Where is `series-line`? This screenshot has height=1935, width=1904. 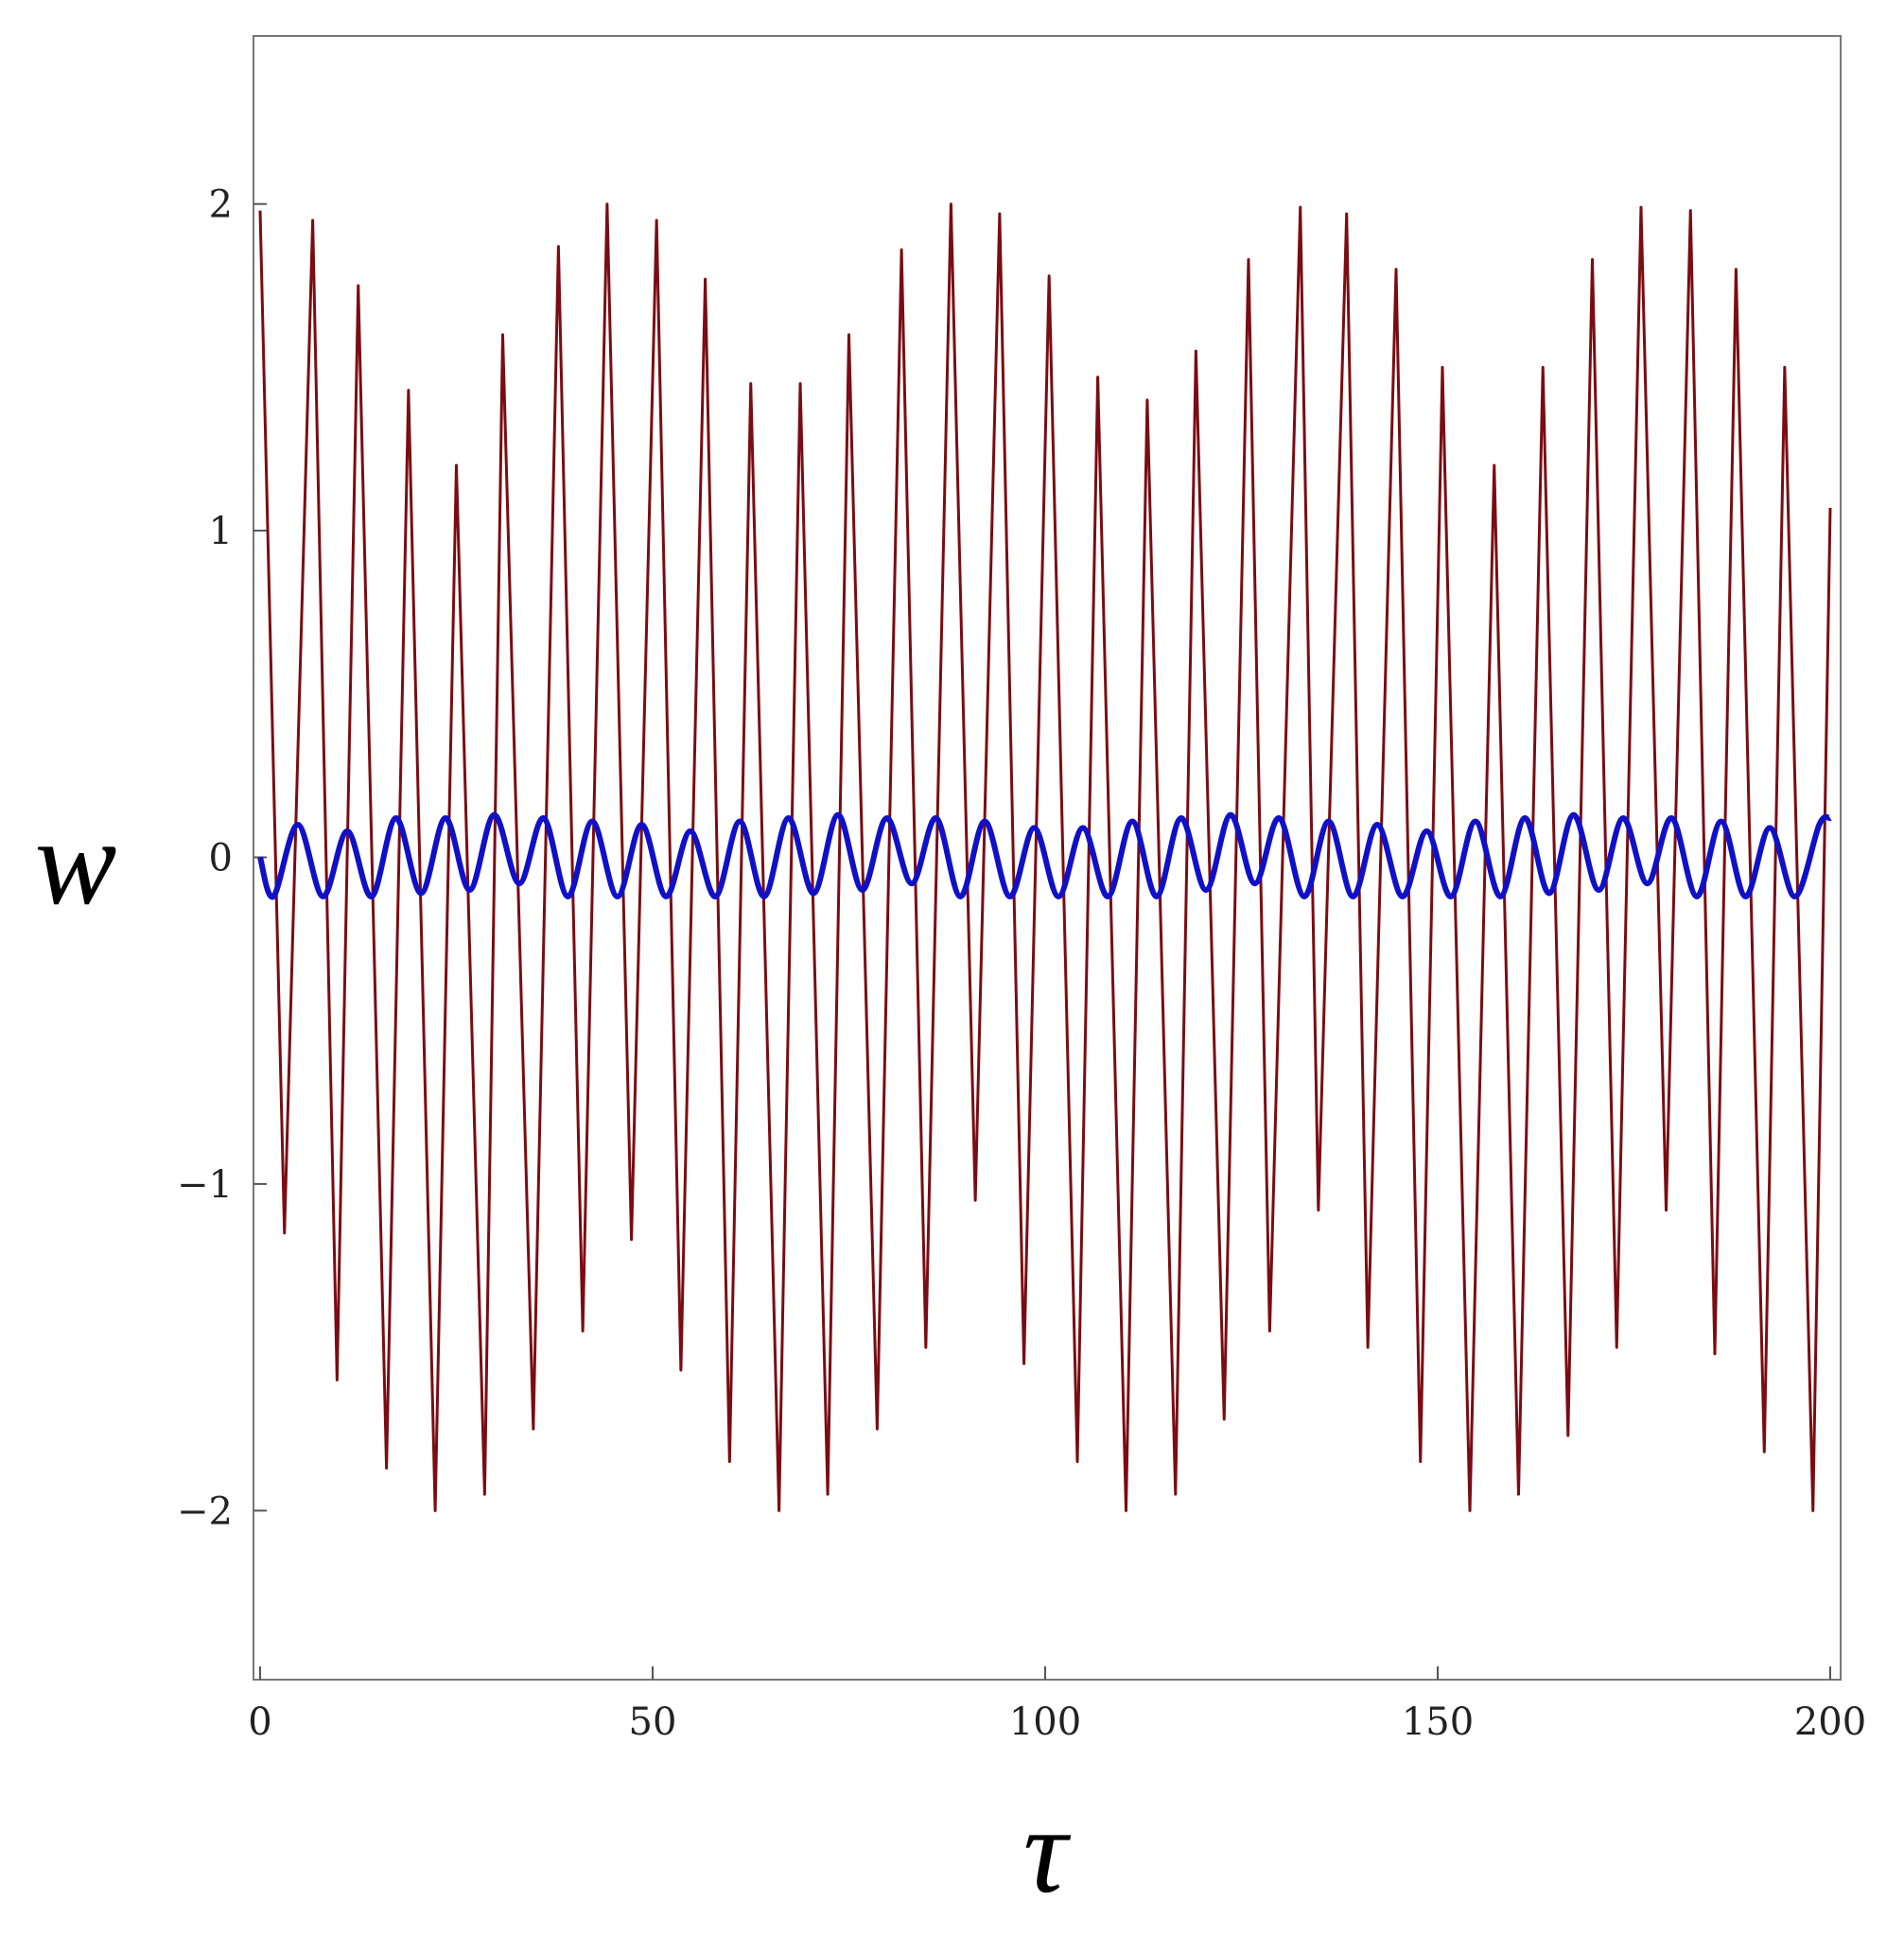
series-line is located at coordinates (1044, 855).